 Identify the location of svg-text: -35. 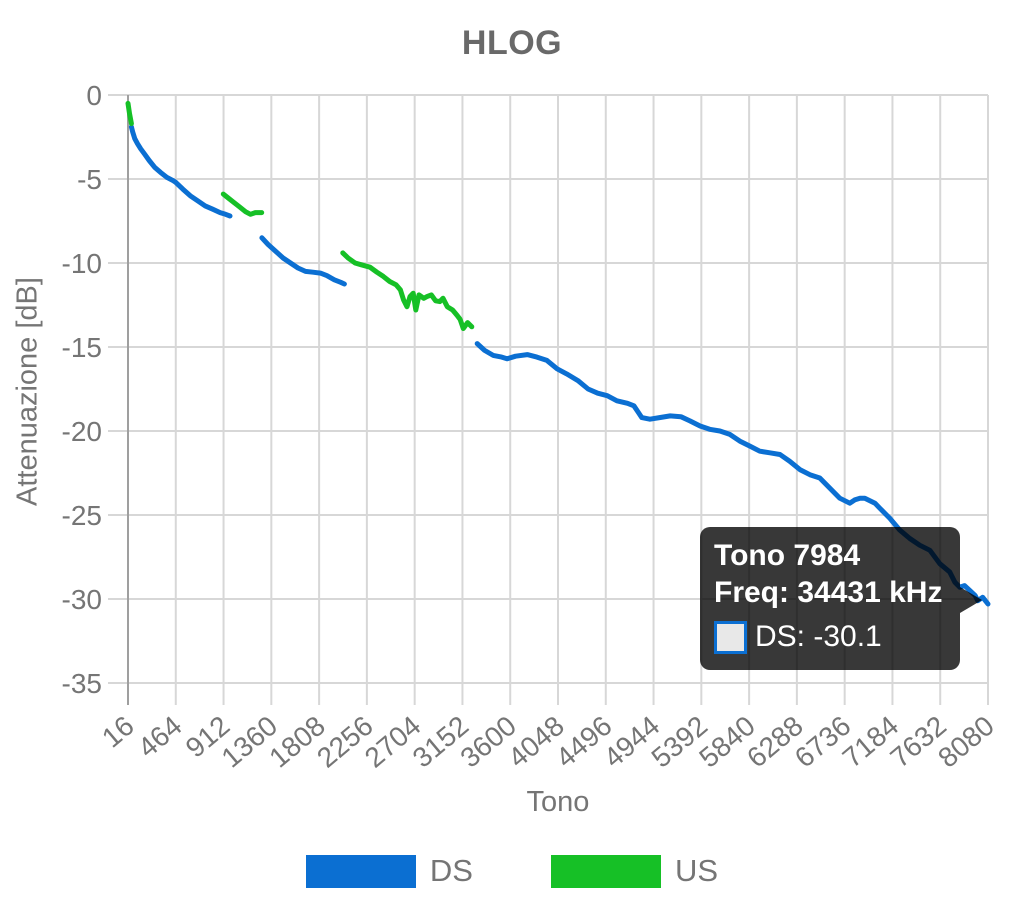
(82, 683).